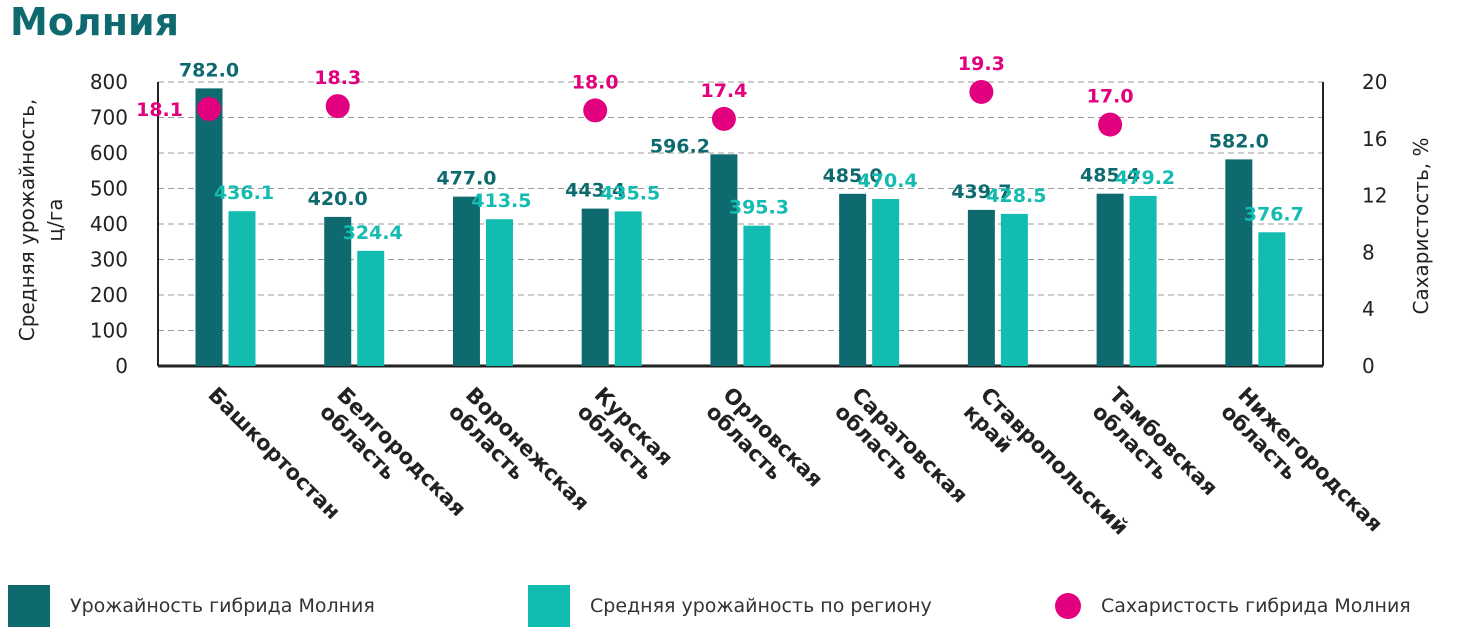 The width and height of the screenshot is (1462, 636). What do you see at coordinates (680, 146) in the screenshot?
I see `data-label-yield: 596.2` at bounding box center [680, 146].